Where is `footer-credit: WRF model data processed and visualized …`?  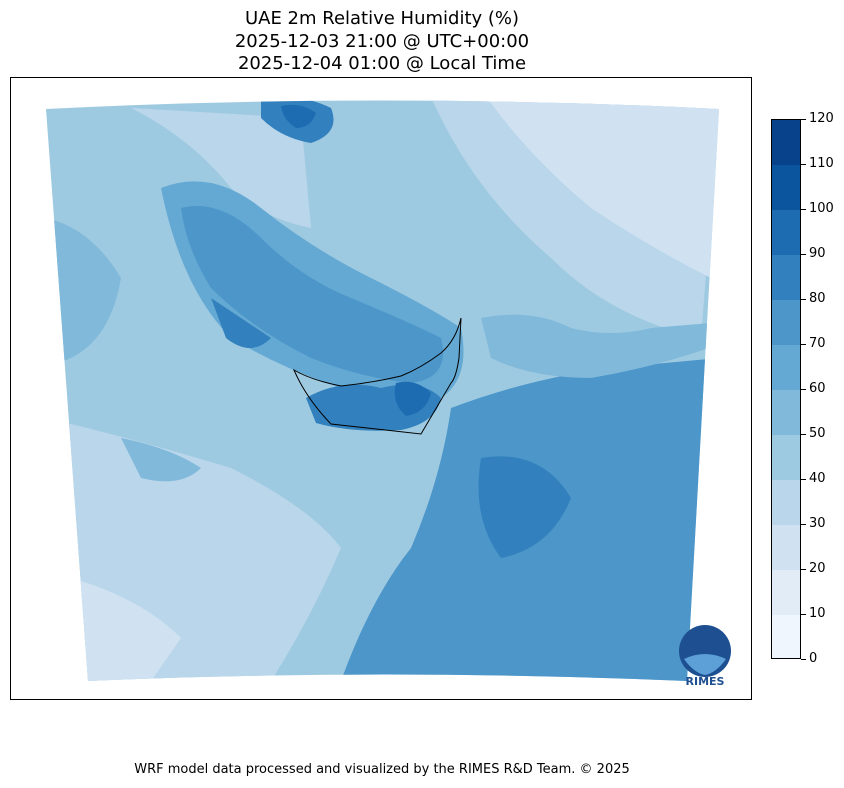
footer-credit: WRF model data processed and visualized … is located at coordinates (382, 769).